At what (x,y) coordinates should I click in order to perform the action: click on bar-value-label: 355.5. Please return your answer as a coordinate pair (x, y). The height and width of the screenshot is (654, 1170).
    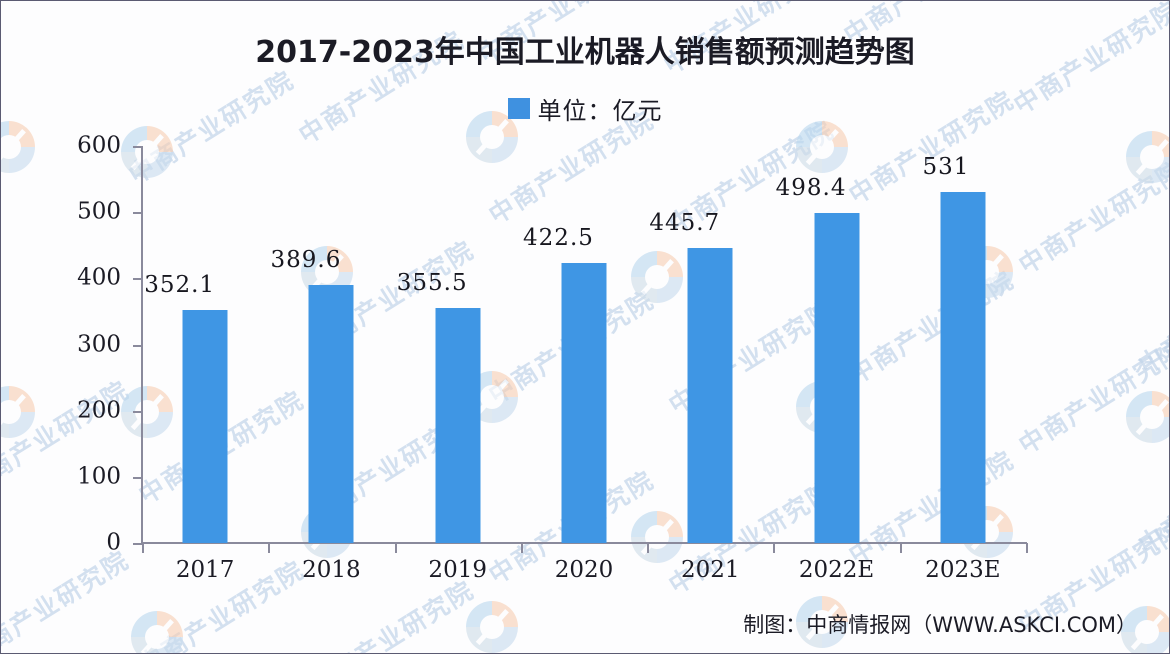
    Looking at the image, I should click on (432, 282).